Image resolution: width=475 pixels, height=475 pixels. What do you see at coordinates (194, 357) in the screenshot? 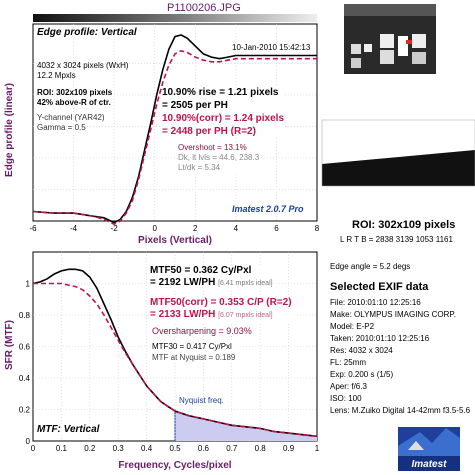
I see `nyquist-mtf-line: MTF at Nyquist = 0.189` at bounding box center [194, 357].